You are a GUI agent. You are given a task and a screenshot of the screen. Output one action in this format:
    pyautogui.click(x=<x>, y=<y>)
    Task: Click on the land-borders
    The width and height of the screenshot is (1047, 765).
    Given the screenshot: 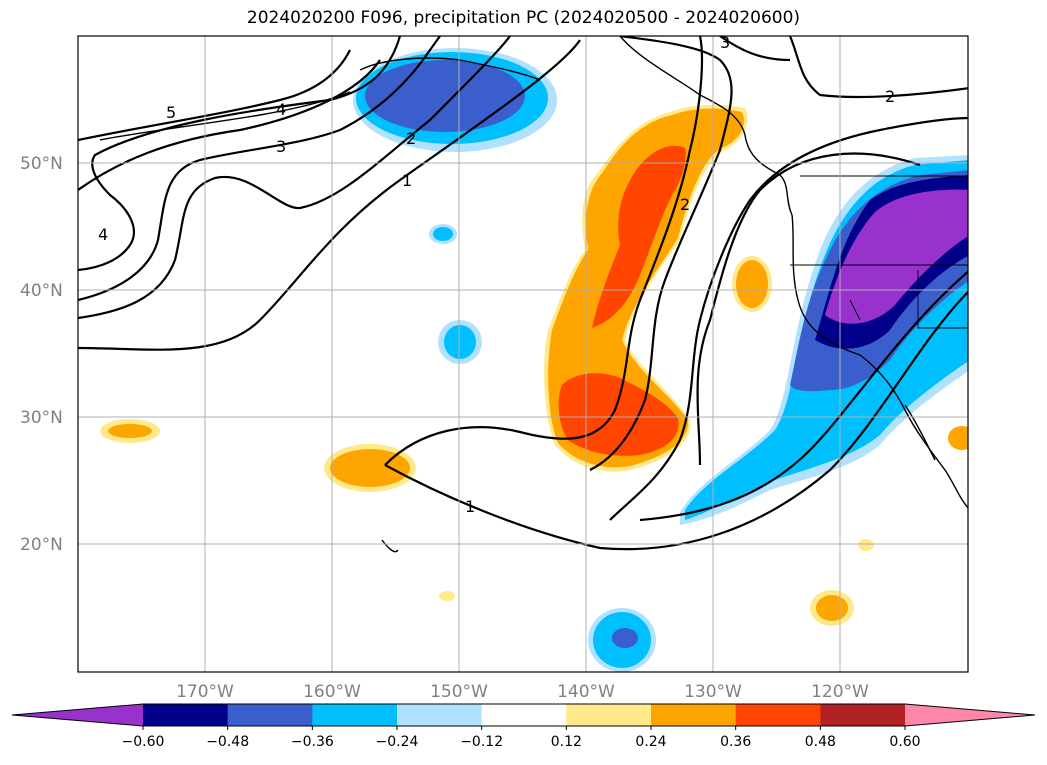 What is the action you would take?
    pyautogui.click(x=879, y=252)
    